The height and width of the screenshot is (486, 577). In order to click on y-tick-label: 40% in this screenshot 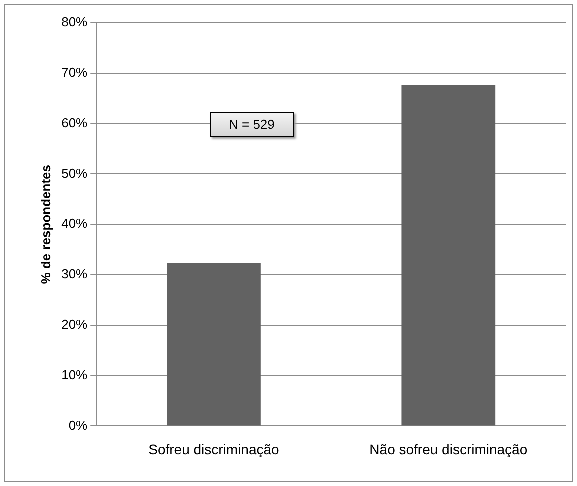, I will do `click(75, 224)`.